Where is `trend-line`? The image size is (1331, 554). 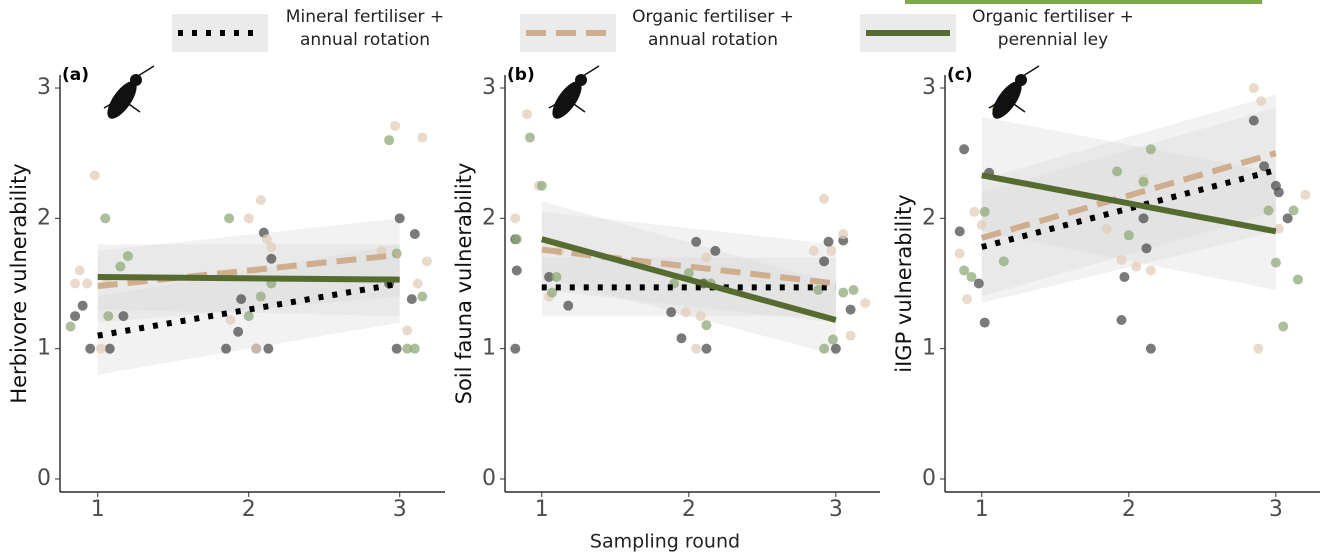 trend-line is located at coordinates (1129, 208).